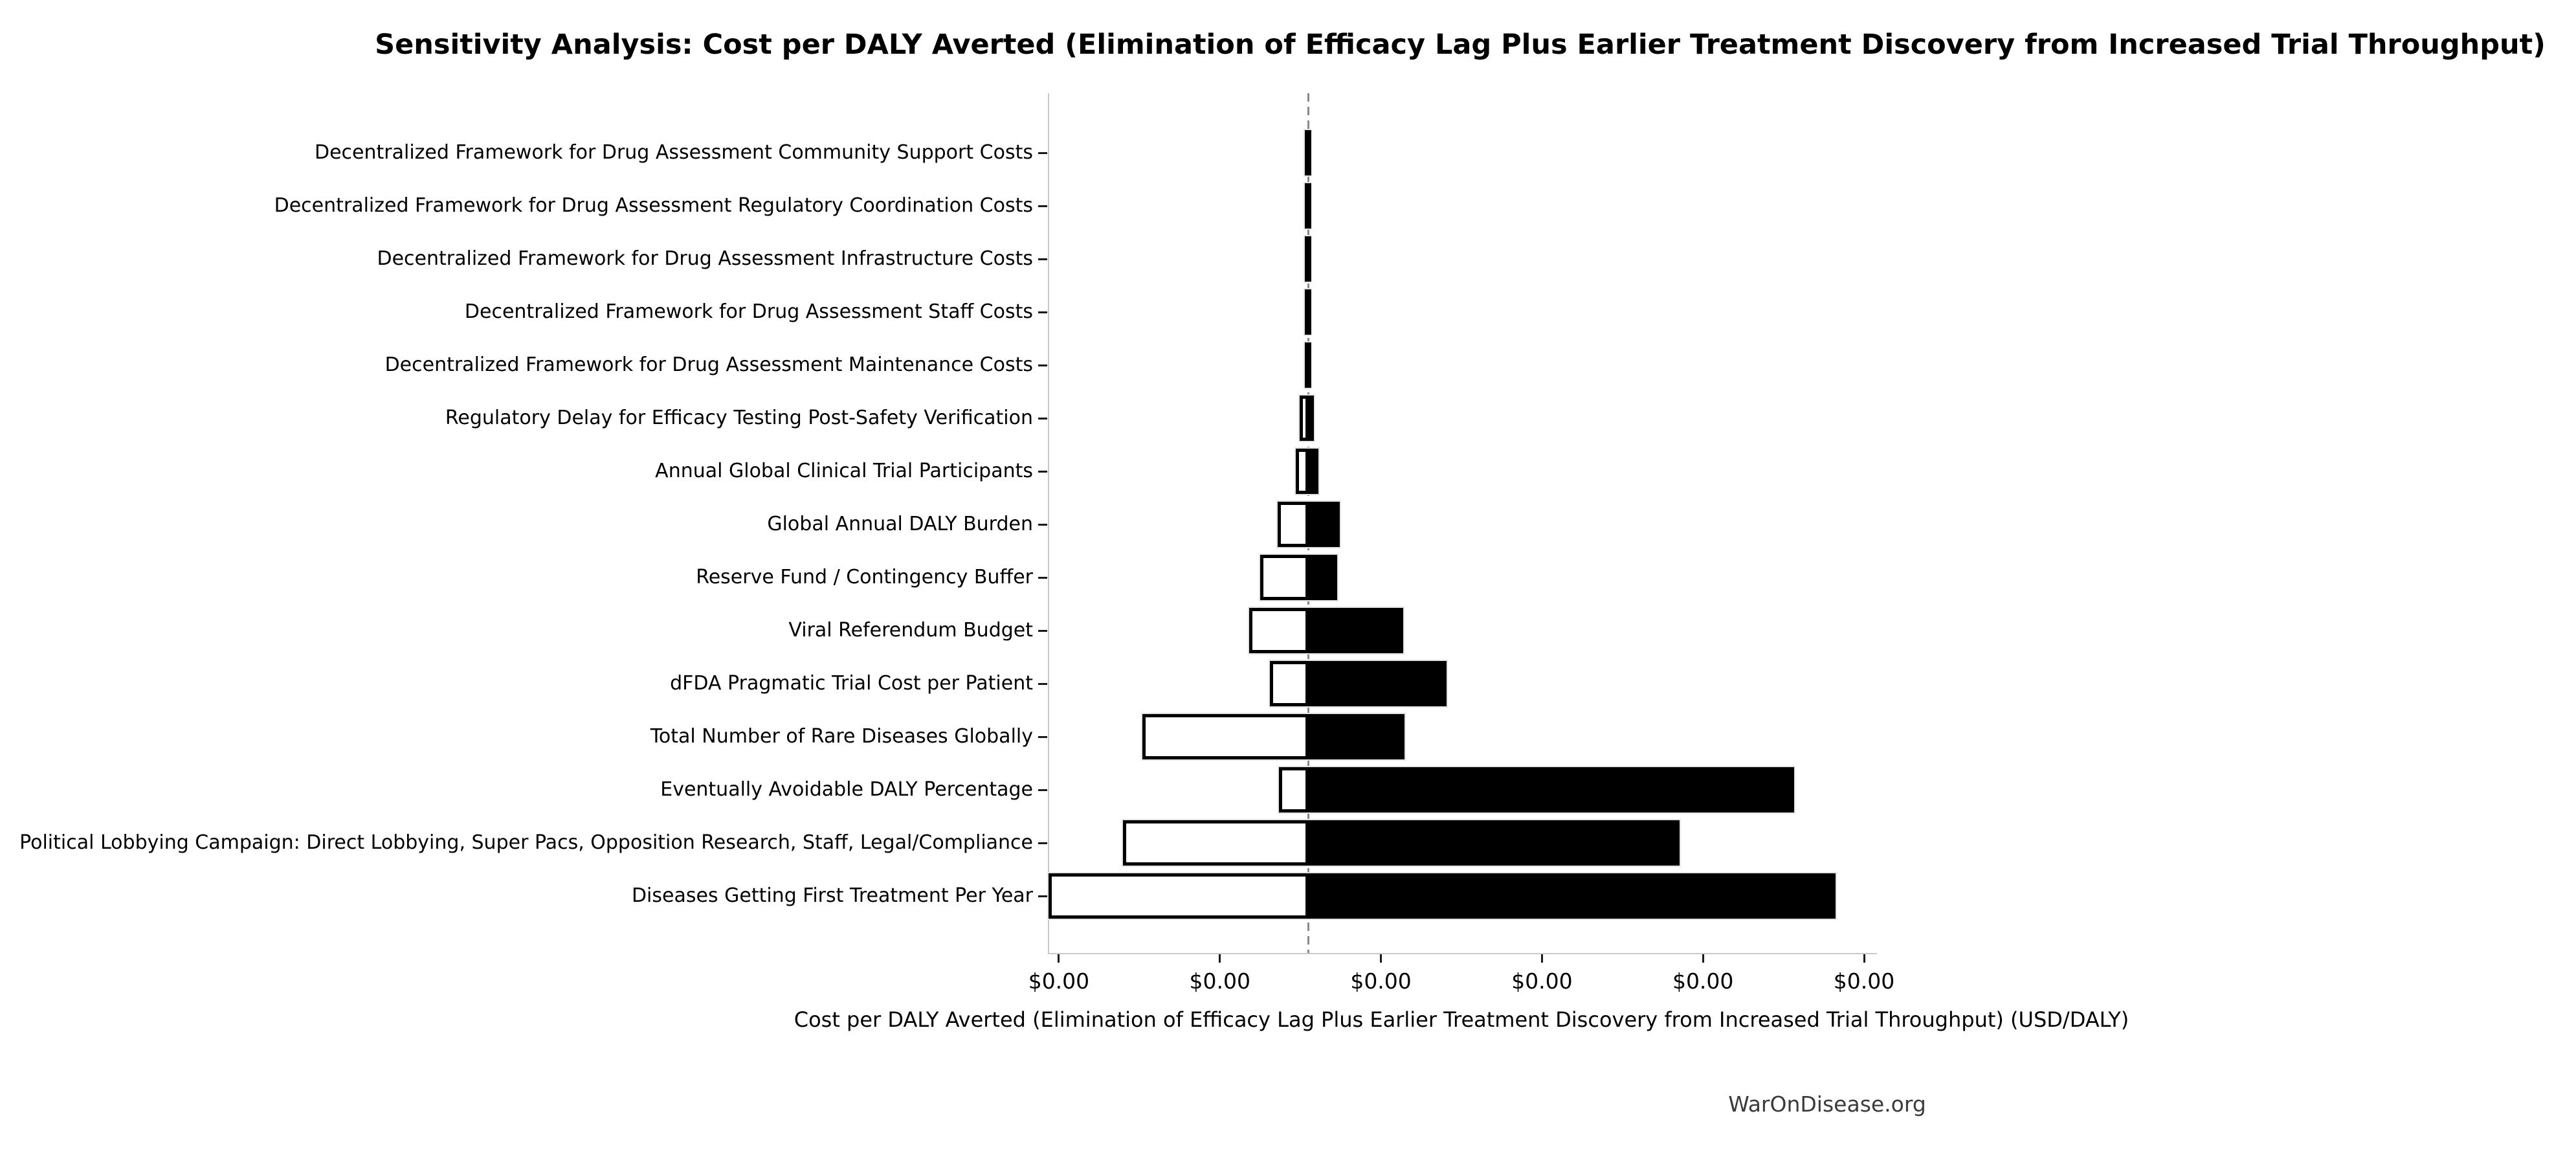 The width and height of the screenshot is (2576, 1153). What do you see at coordinates (910, 630) in the screenshot?
I see `y-tick-label: Viral Referendum Budget` at bounding box center [910, 630].